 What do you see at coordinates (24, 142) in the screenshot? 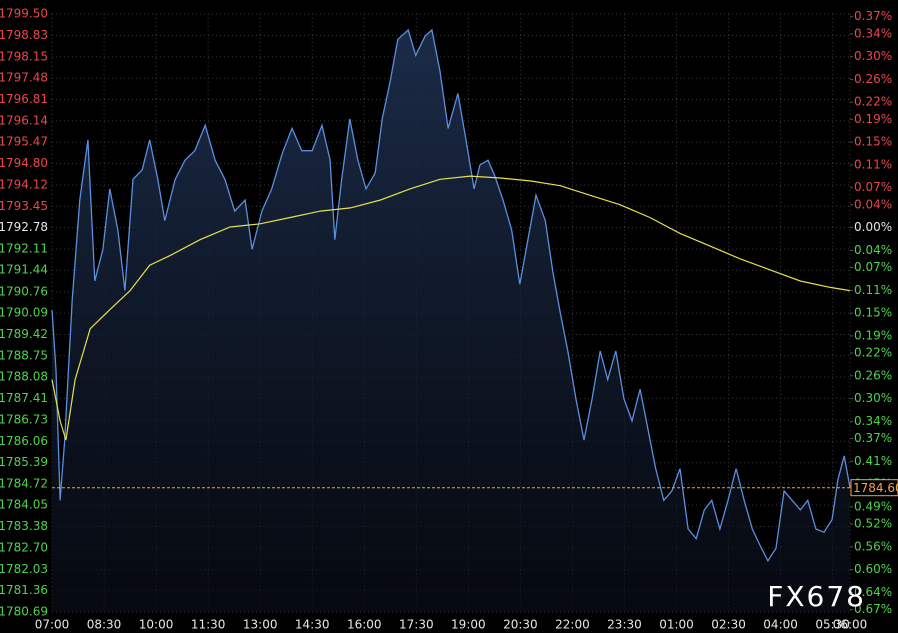
I see `y-tick-label: 1795.47` at bounding box center [24, 142].